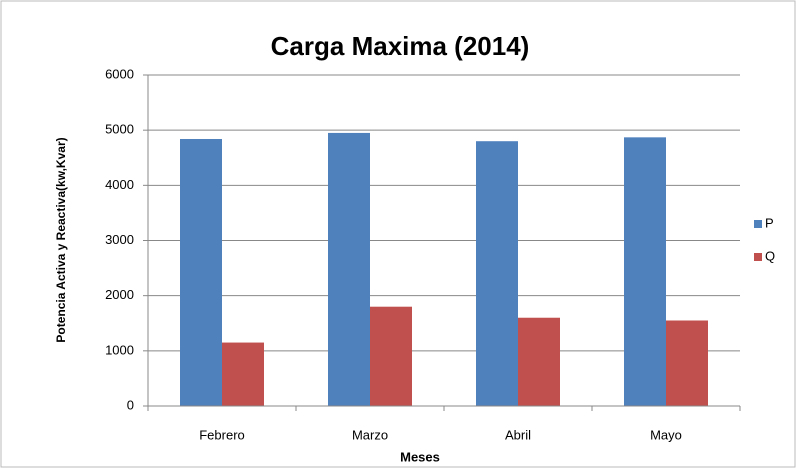 The width and height of the screenshot is (796, 468). Describe the element at coordinates (370, 434) in the screenshot. I see `x-tick-label: Marzo` at that location.